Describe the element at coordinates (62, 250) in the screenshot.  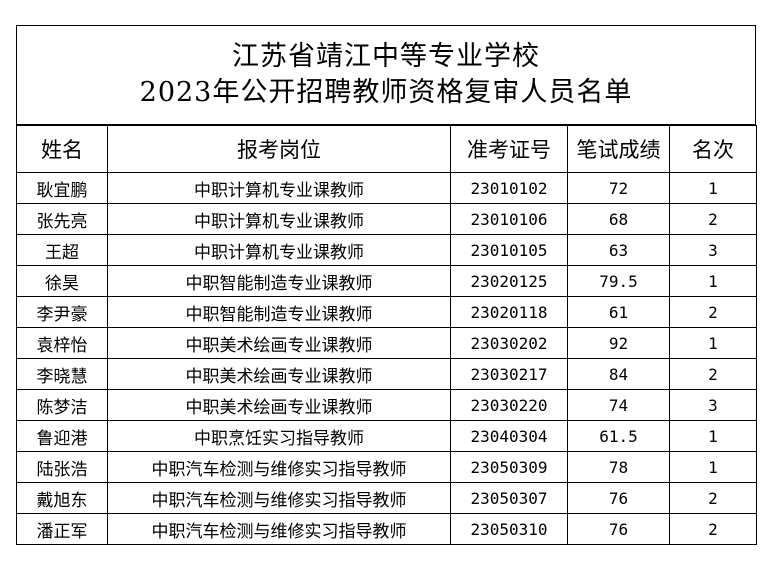
I see `cell-name: 王超` at that location.